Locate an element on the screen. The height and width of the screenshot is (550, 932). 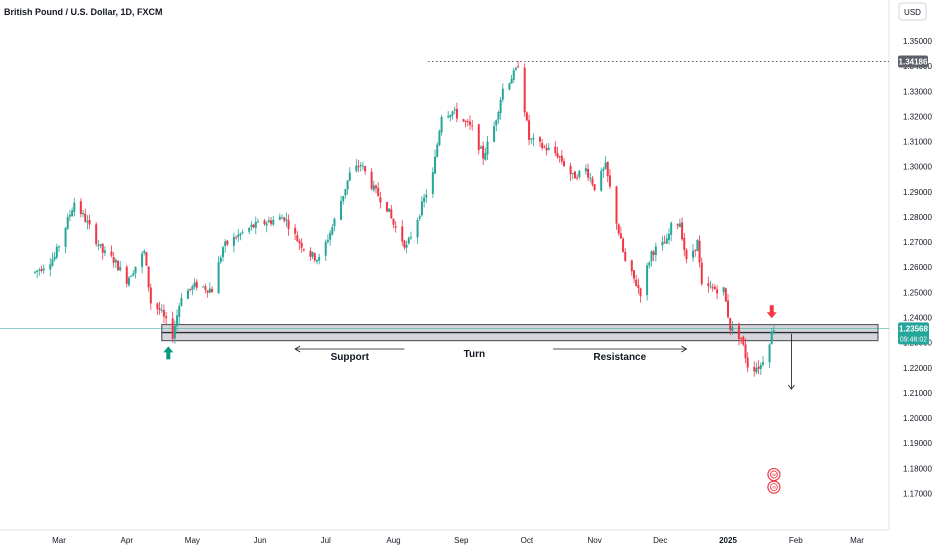
currency-badge-gbp: GBP is located at coordinates (774, 474).